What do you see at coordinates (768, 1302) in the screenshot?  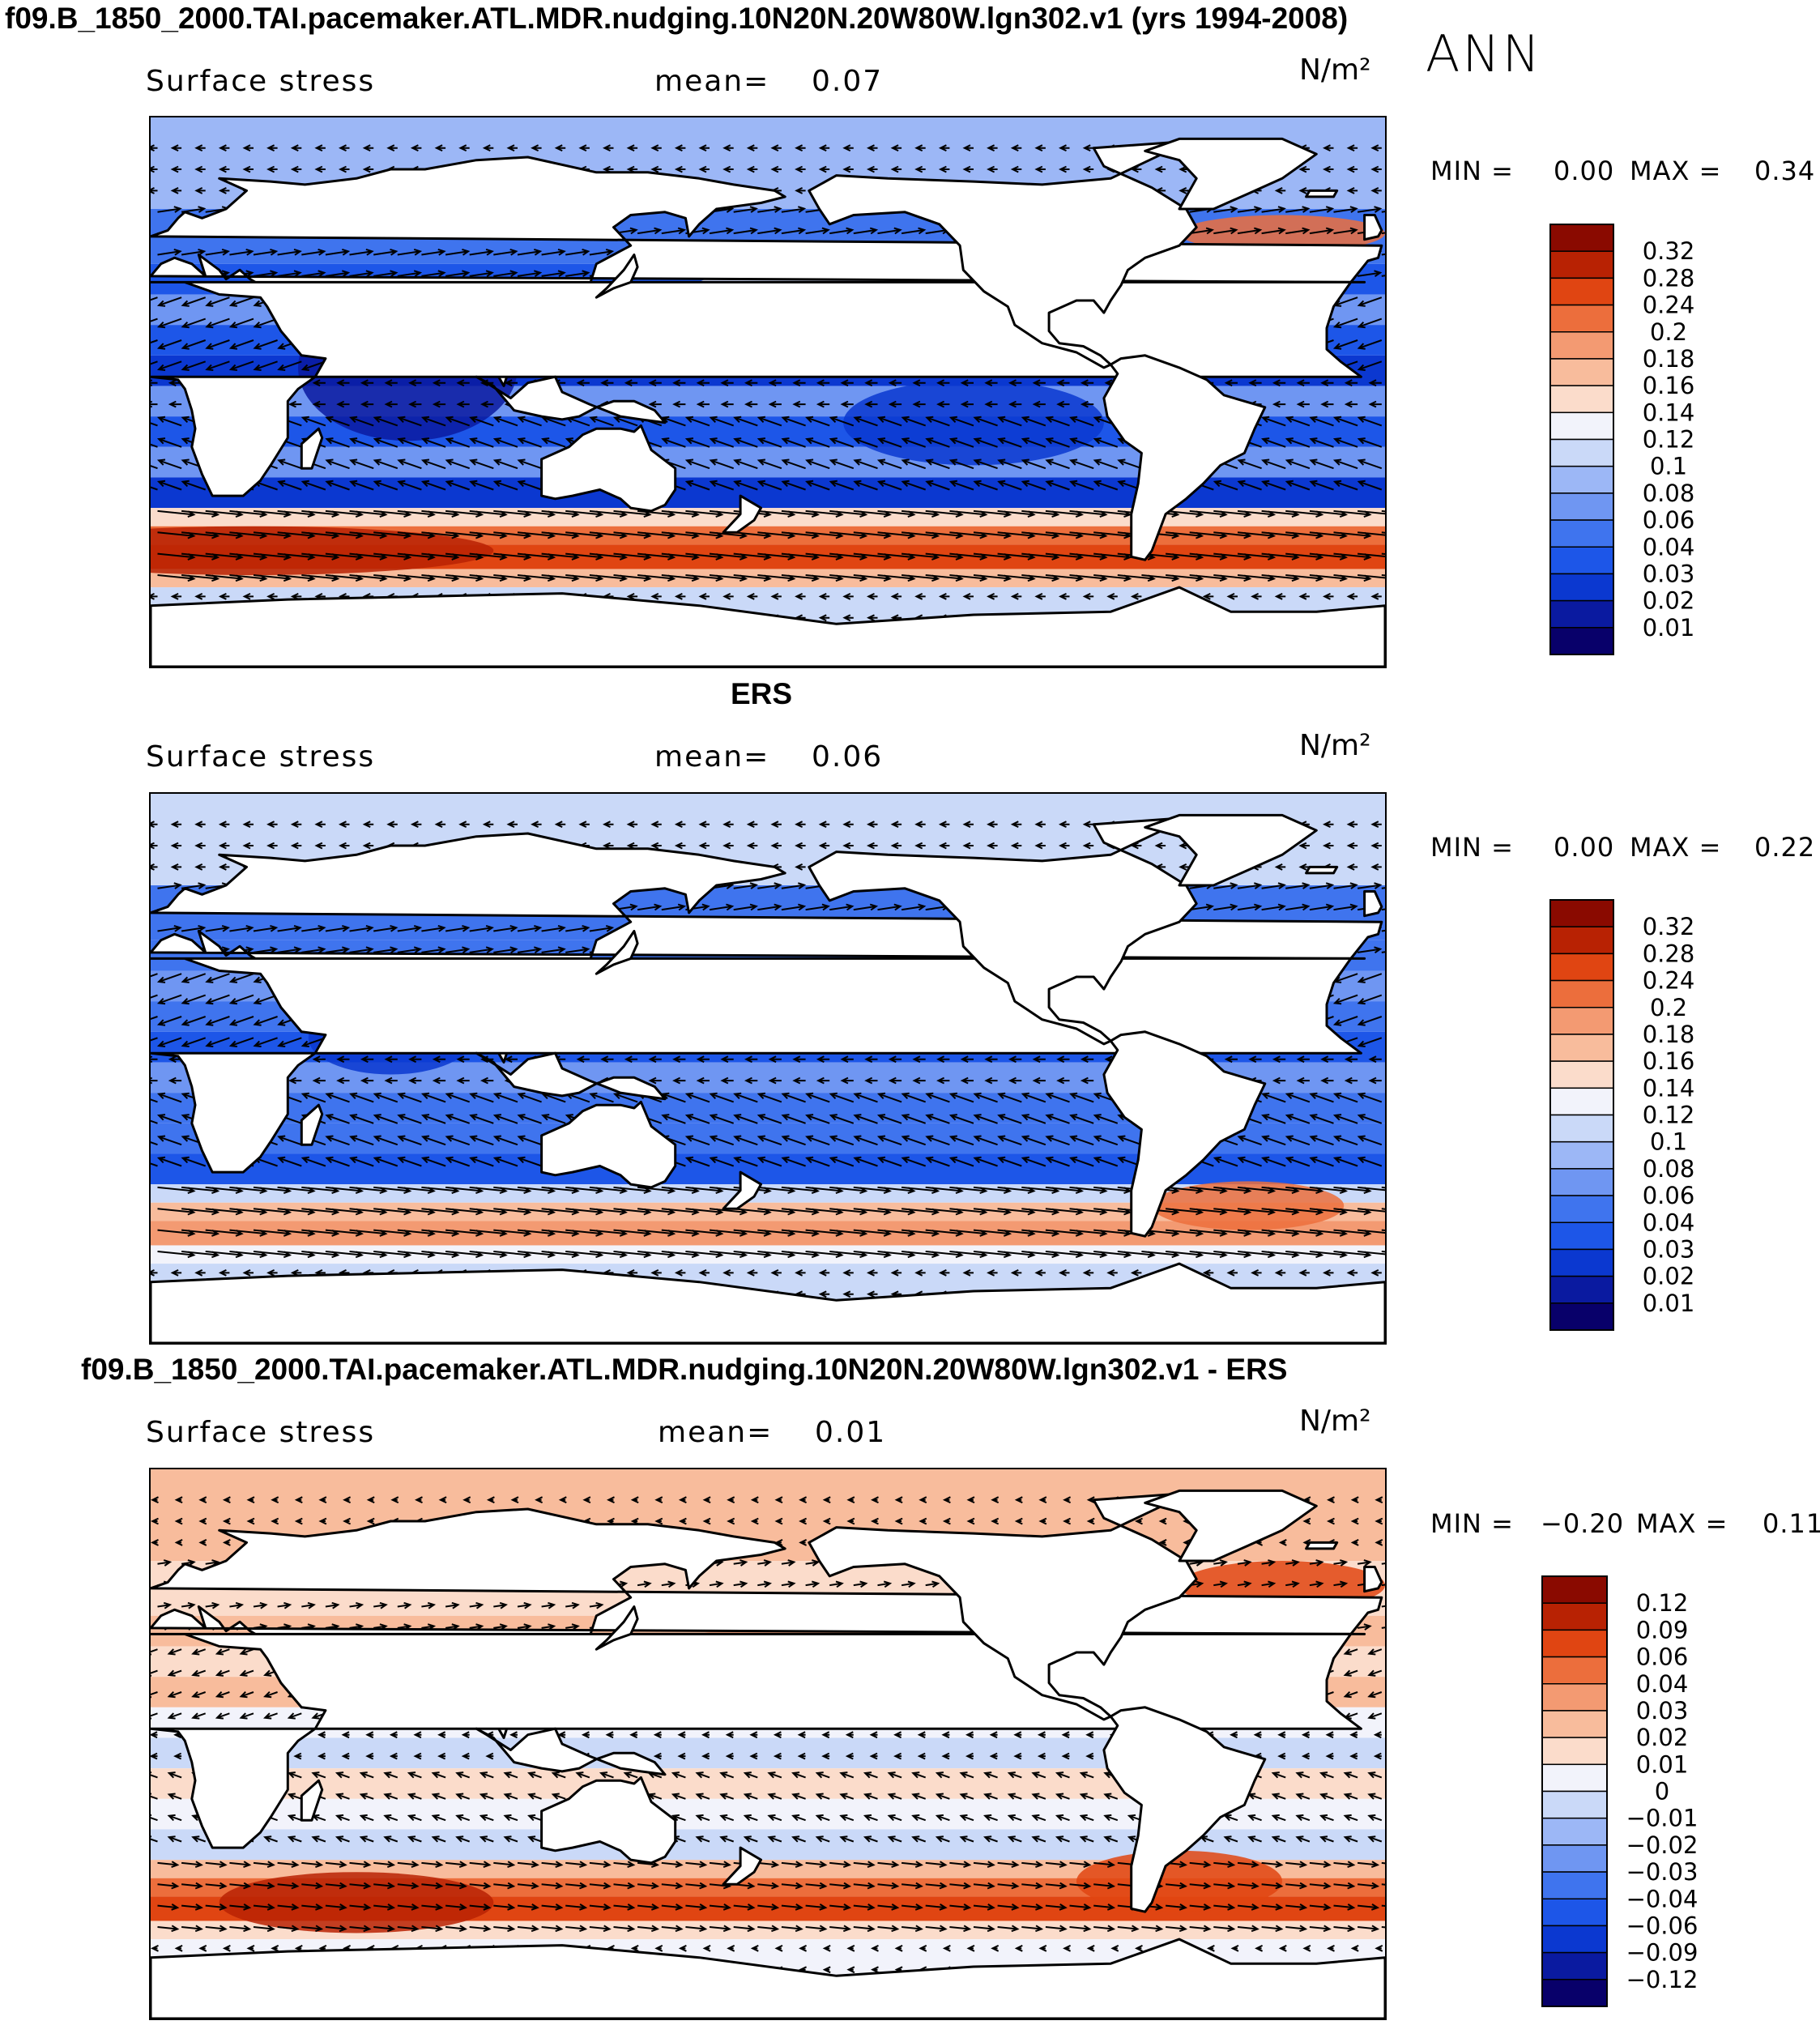 I see `land-antarctica` at bounding box center [768, 1302].